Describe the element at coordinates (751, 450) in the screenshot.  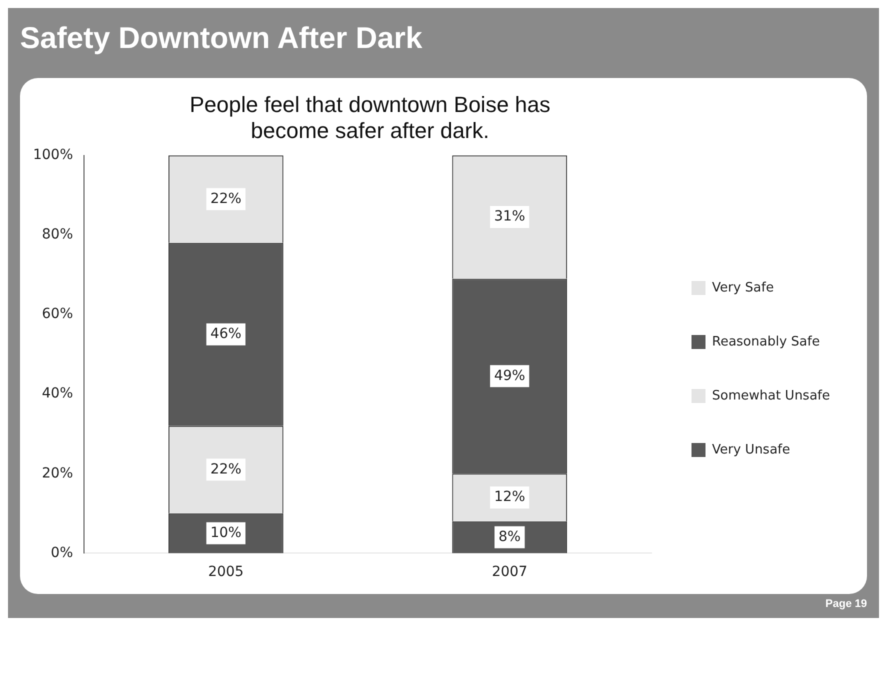
I see `legend-label: Very Unsafe` at that location.